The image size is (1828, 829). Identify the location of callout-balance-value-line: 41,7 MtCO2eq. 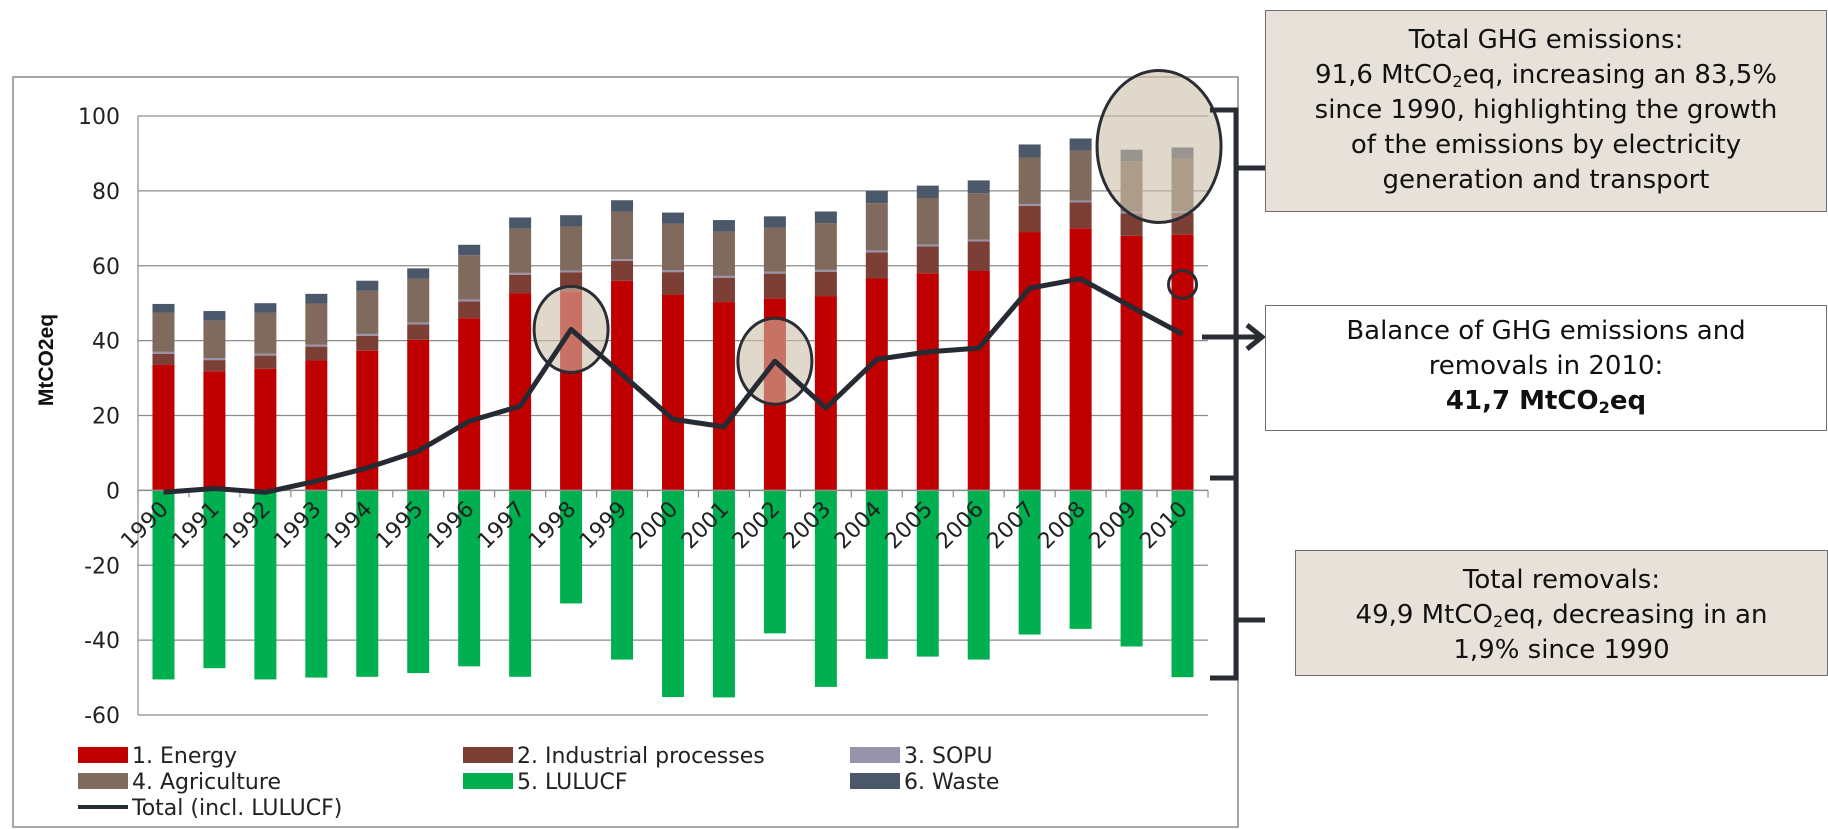
(1546, 401).